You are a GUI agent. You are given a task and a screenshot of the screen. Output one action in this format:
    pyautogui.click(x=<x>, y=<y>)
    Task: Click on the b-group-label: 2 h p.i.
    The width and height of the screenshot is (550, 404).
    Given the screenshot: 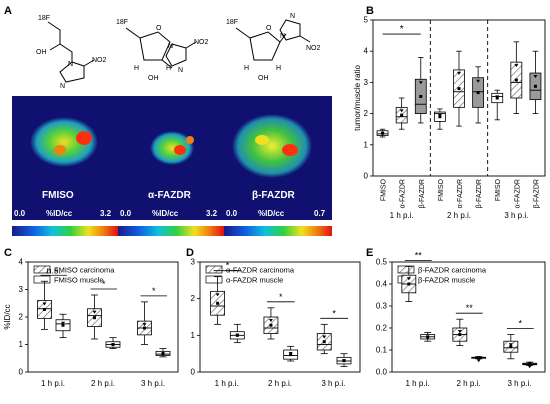 What is the action you would take?
    pyautogui.click(x=459, y=215)
    